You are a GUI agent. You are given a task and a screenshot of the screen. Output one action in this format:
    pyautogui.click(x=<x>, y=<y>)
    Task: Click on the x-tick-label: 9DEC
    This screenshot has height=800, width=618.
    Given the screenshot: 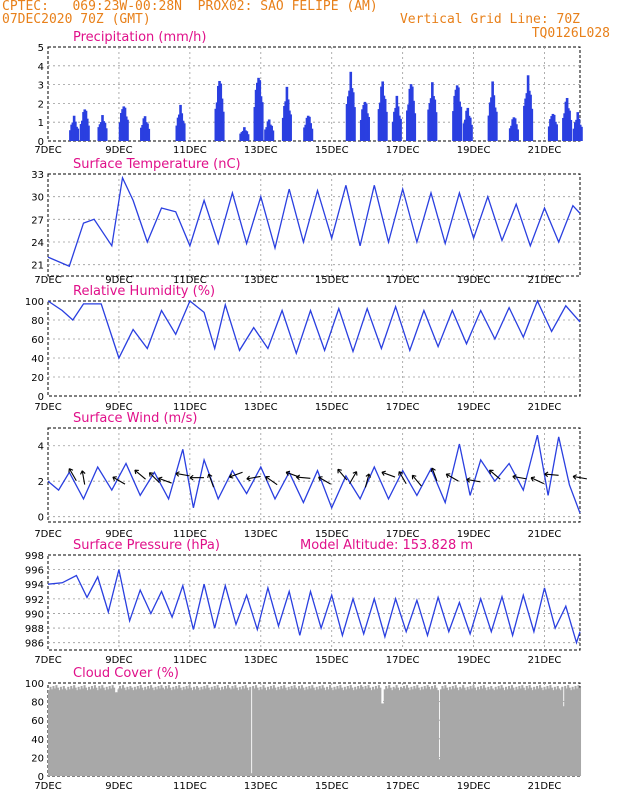 What is the action you would take?
    pyautogui.click(x=118, y=660)
    